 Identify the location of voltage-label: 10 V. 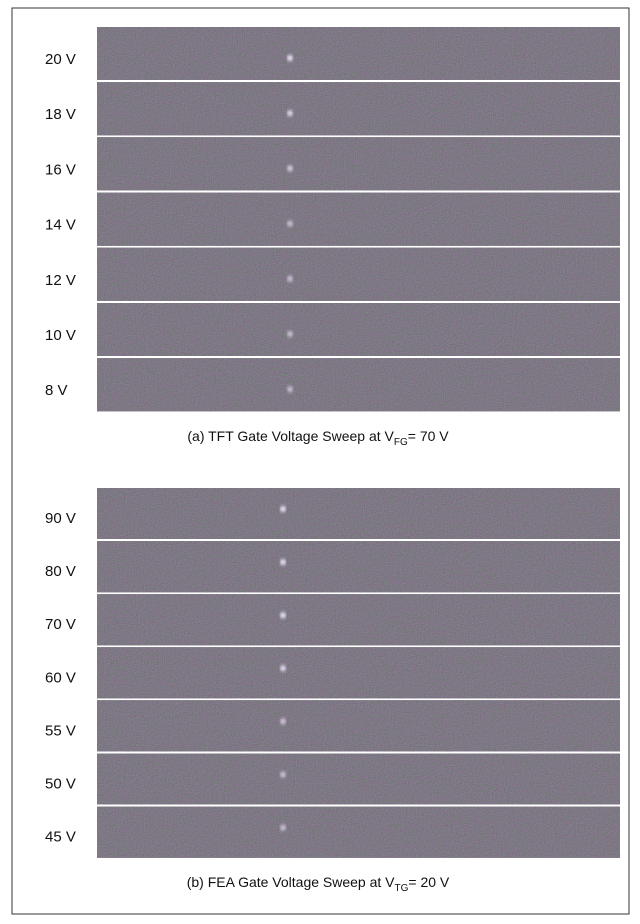
(60, 335).